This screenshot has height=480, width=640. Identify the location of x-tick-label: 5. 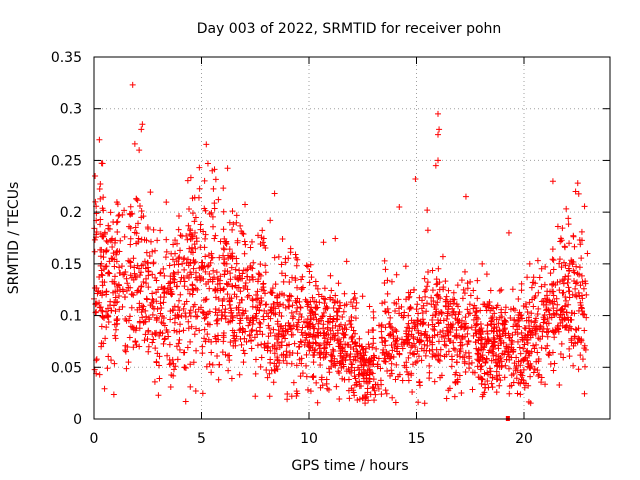
(201, 439).